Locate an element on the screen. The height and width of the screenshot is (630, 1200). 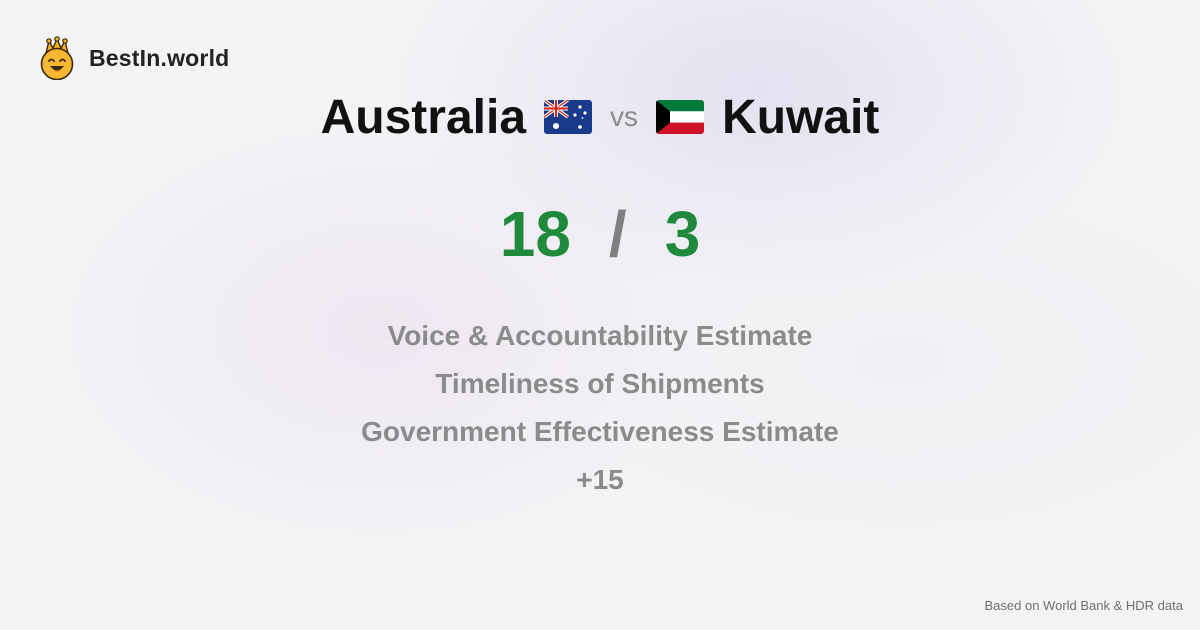
left-score: 18 is located at coordinates (535, 234).